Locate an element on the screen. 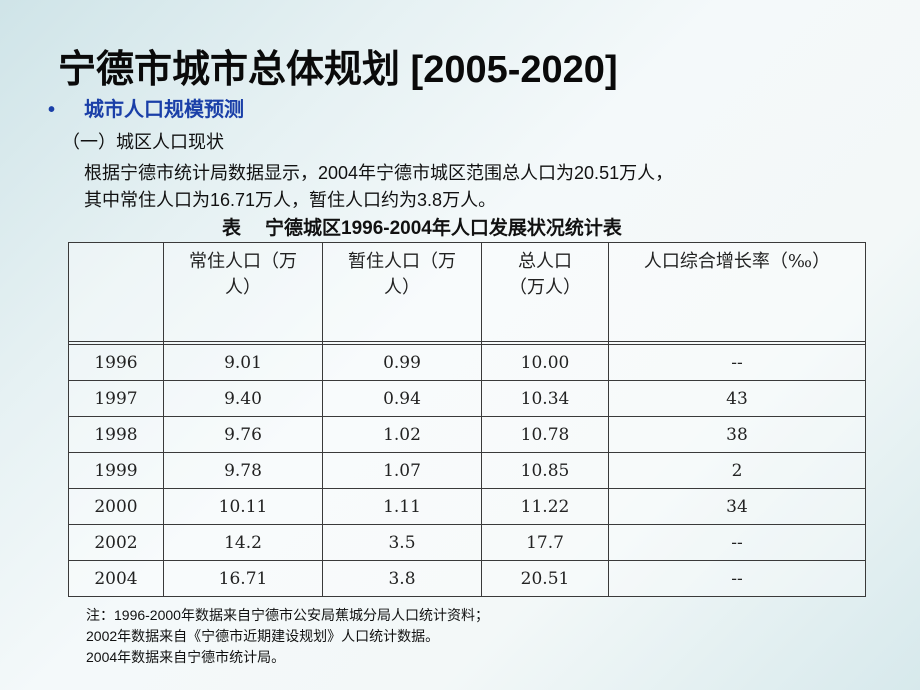 The width and height of the screenshot is (920, 690). table-row: 2002 14.2 3.5 17.7 -- is located at coordinates (467, 542).